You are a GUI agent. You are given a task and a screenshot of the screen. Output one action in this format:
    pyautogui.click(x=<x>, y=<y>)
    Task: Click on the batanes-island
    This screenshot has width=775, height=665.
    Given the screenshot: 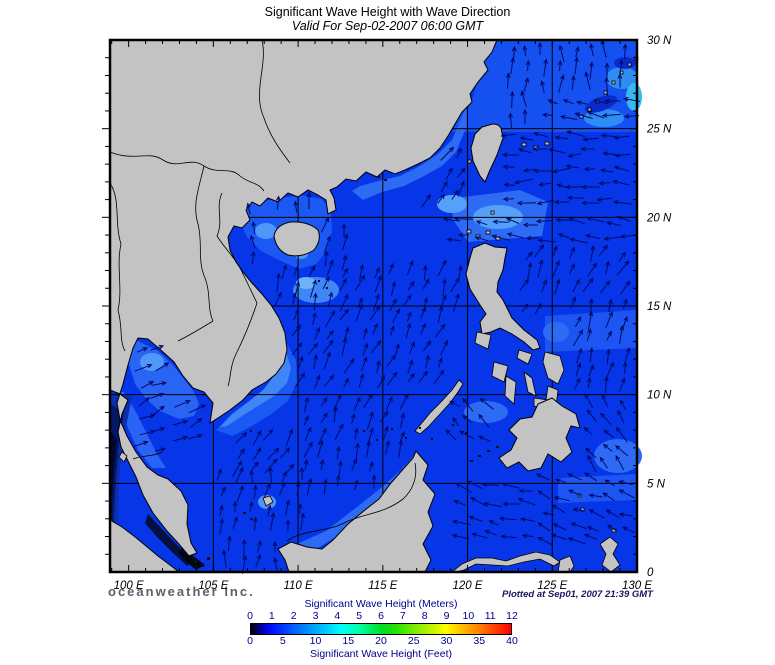 What is the action you would take?
    pyautogui.click(x=492, y=212)
    